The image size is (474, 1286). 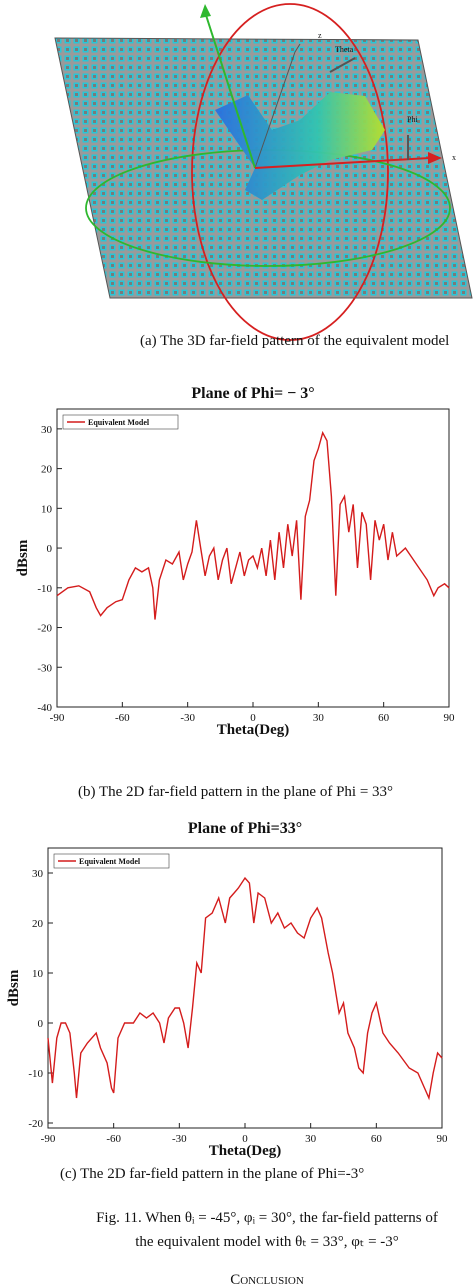 I want to click on chart-title: Plane of Phi=33°, so click(x=245, y=828).